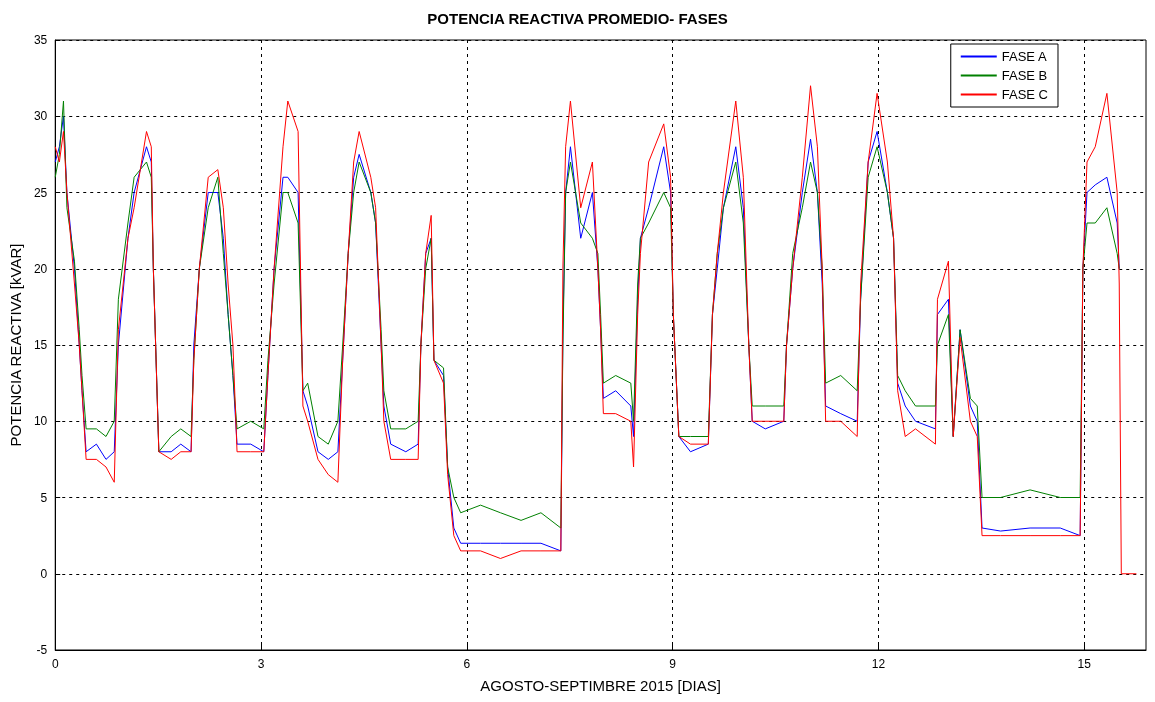  Describe the element at coordinates (1024, 56) in the screenshot. I see `legend-label: FASE A` at that location.